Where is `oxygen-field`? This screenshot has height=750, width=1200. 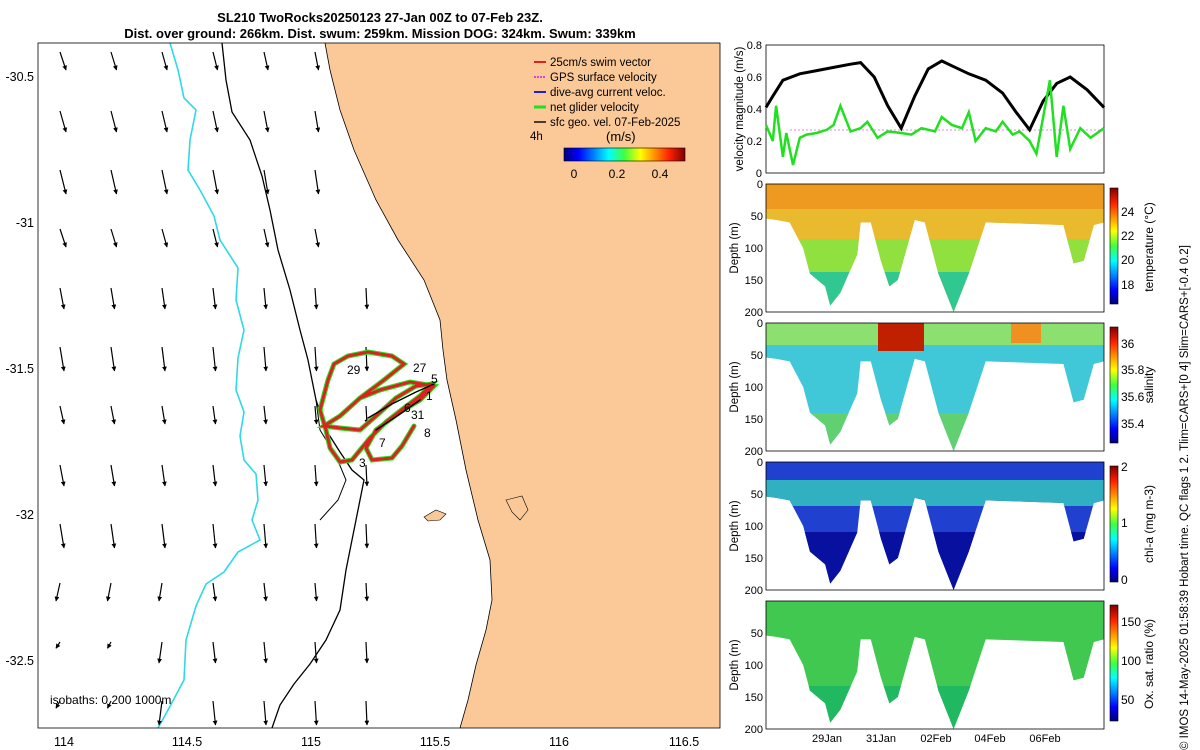 oxygen-field is located at coordinates (935, 665).